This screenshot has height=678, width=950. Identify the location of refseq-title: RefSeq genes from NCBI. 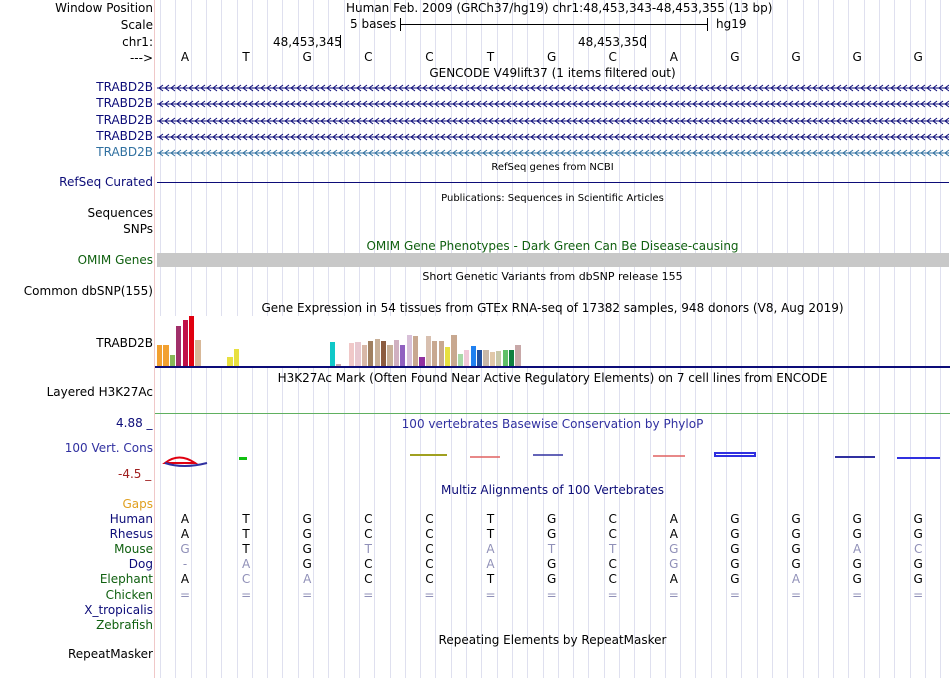
(552, 167).